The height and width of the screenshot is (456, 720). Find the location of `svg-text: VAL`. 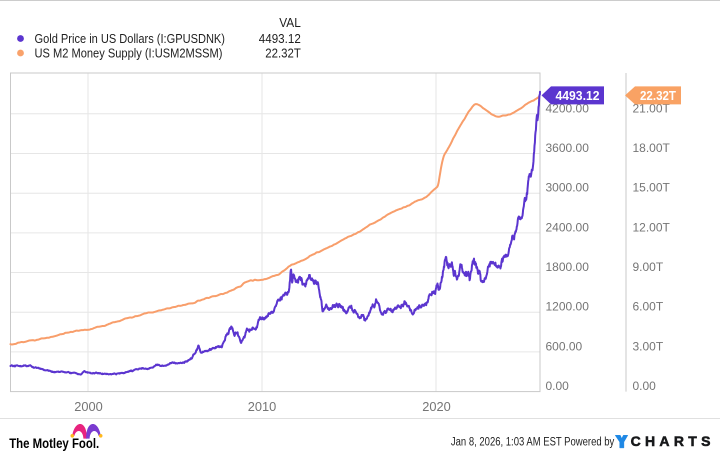

svg-text: VAL is located at coordinates (290, 22).